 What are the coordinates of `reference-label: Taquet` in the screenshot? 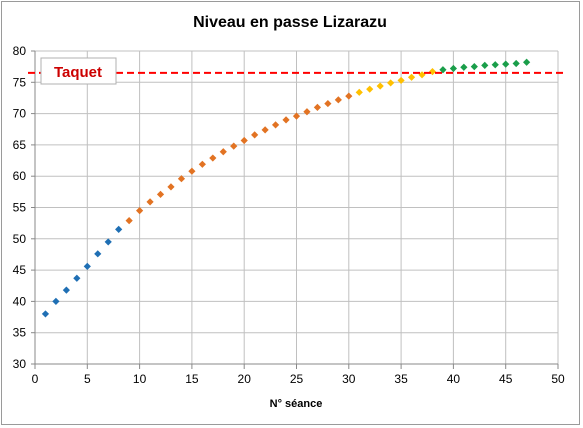 It's located at (78, 72).